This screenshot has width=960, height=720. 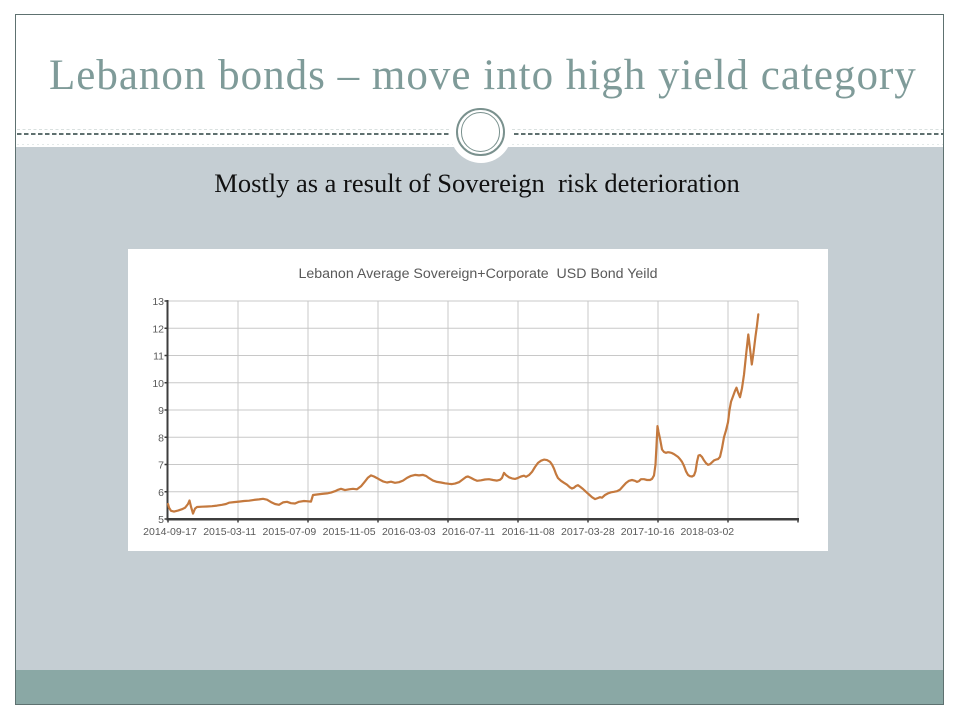 I want to click on svg-text: 2014-09-17, so click(x=170, y=532).